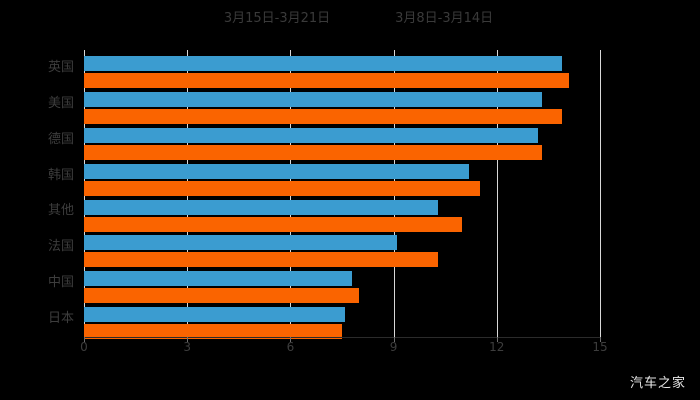 This screenshot has height=400, width=700. Describe the element at coordinates (435, 18) in the screenshot. I see `legend-item-series-1: 3月8日-3月14日` at that location.